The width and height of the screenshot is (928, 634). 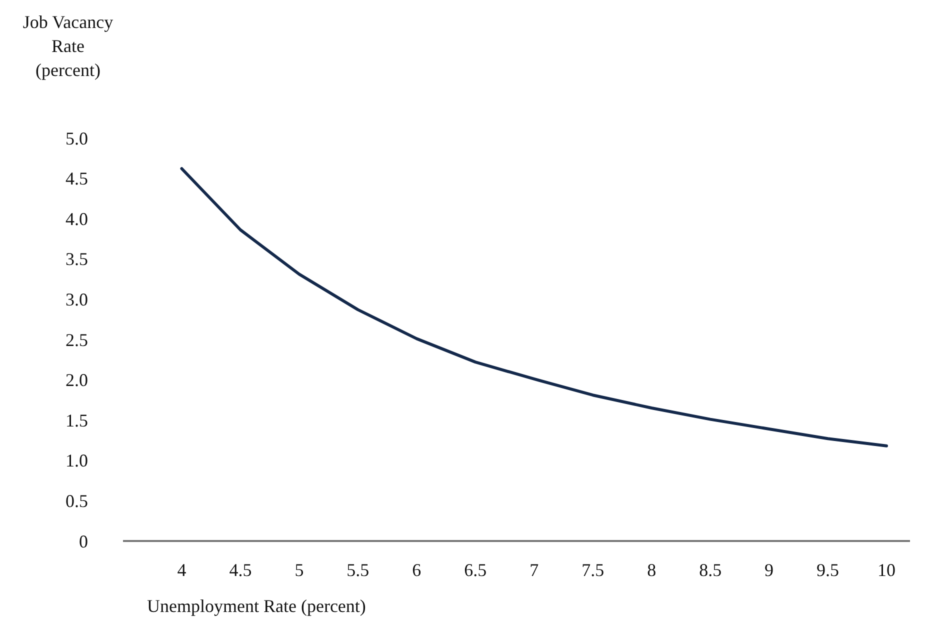 What do you see at coordinates (77, 340) in the screenshot?
I see `y-tick-label: 2.5` at bounding box center [77, 340].